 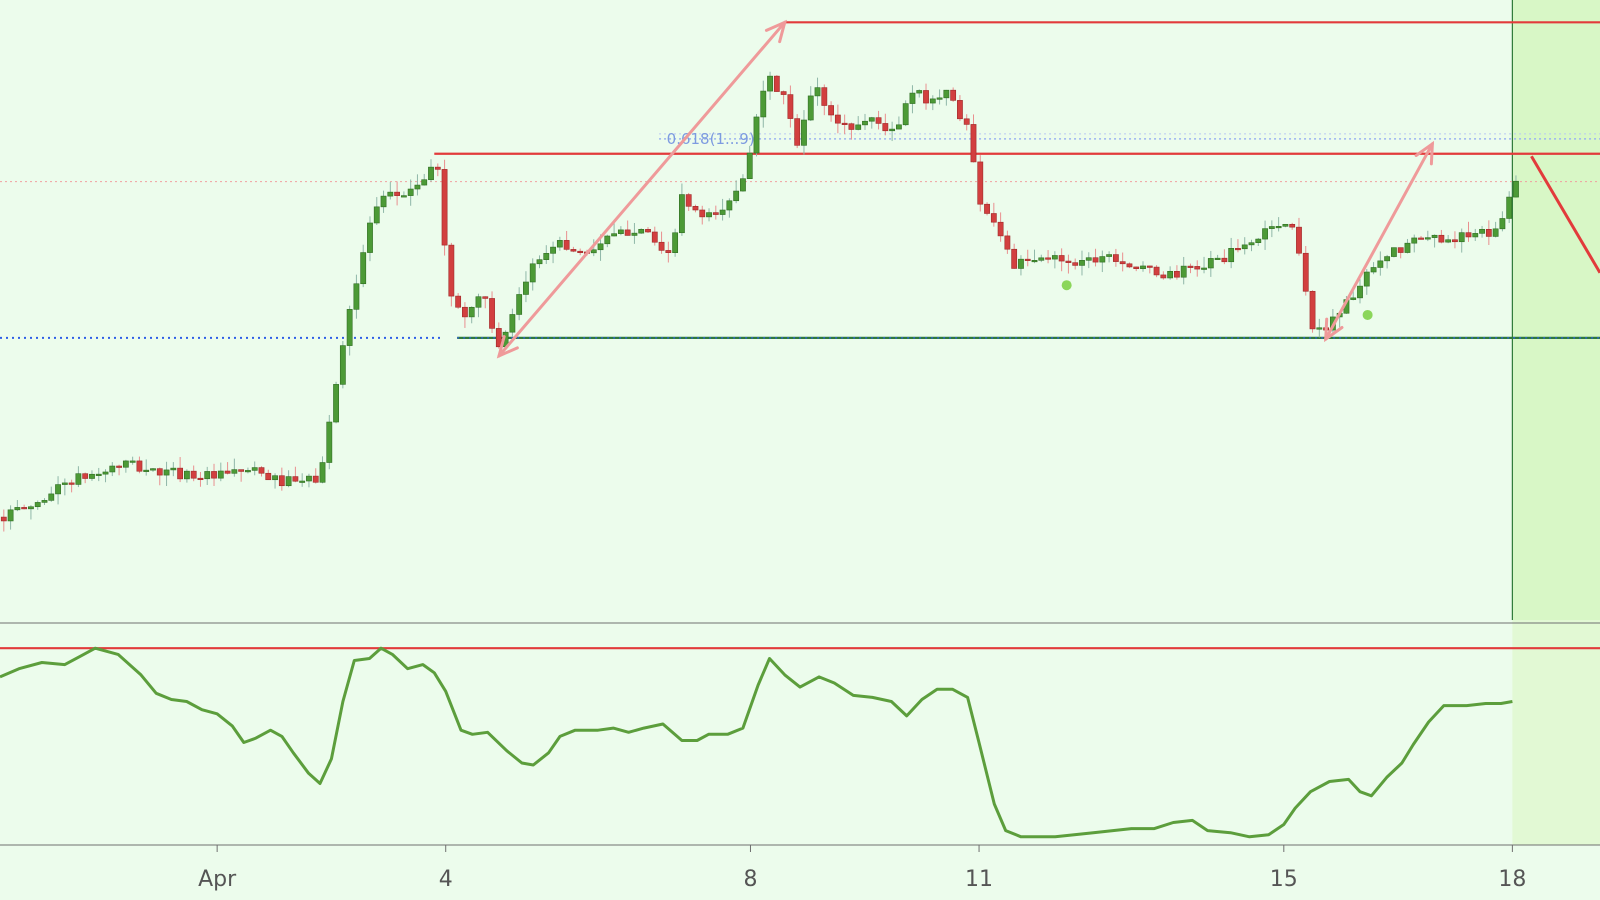 What do you see at coordinates (776, 31) in the screenshot?
I see `swing-arrow-up-1-head-end` at bounding box center [776, 31].